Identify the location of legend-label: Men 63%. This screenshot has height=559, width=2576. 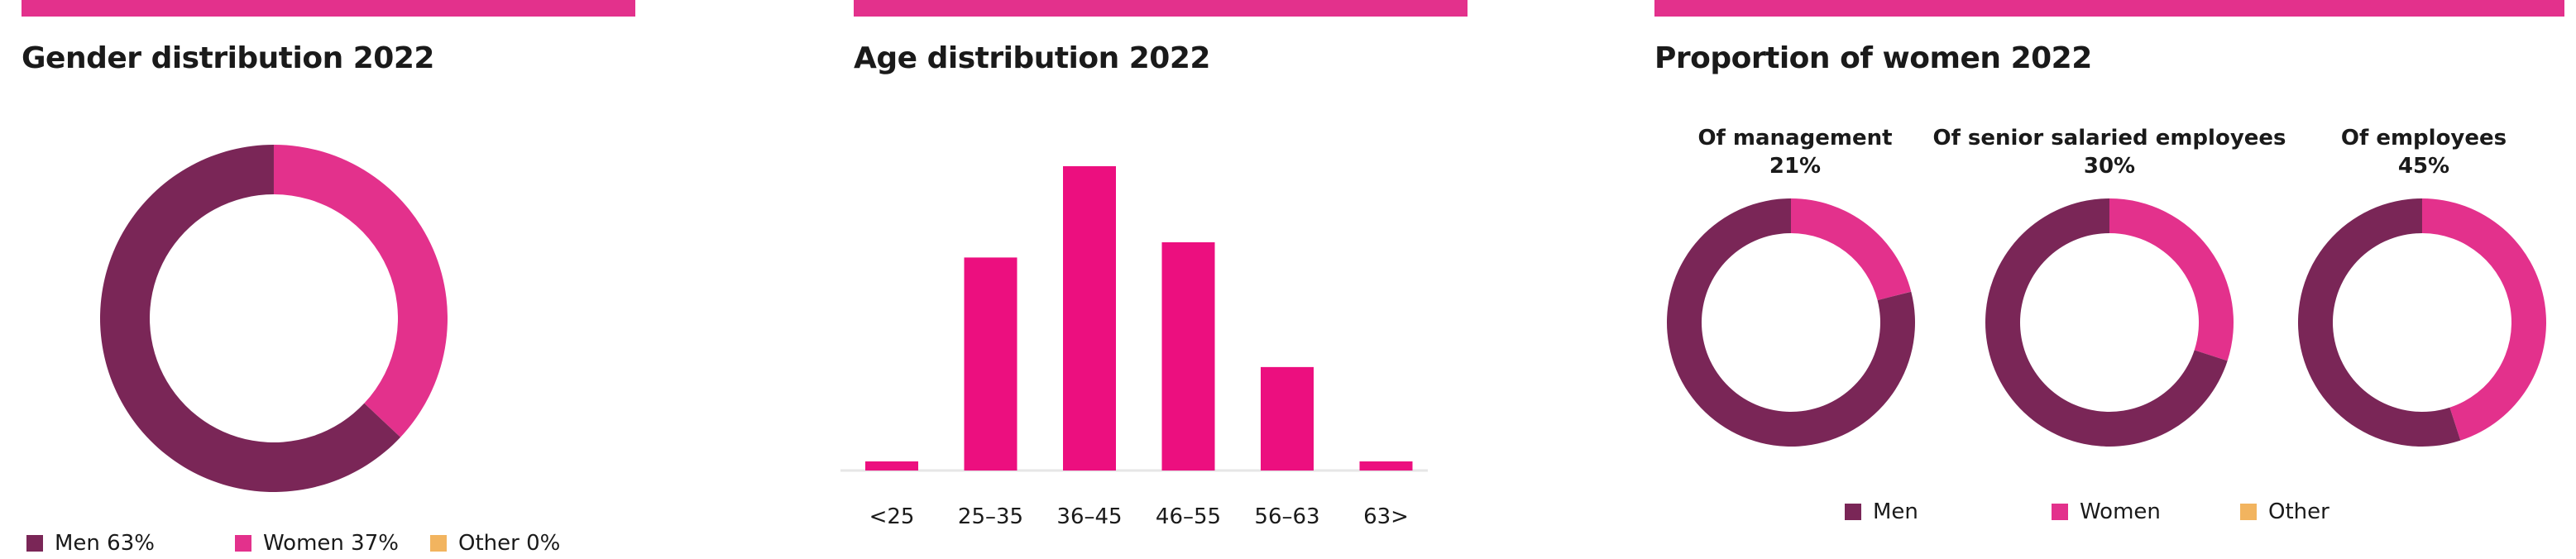
(105, 543).